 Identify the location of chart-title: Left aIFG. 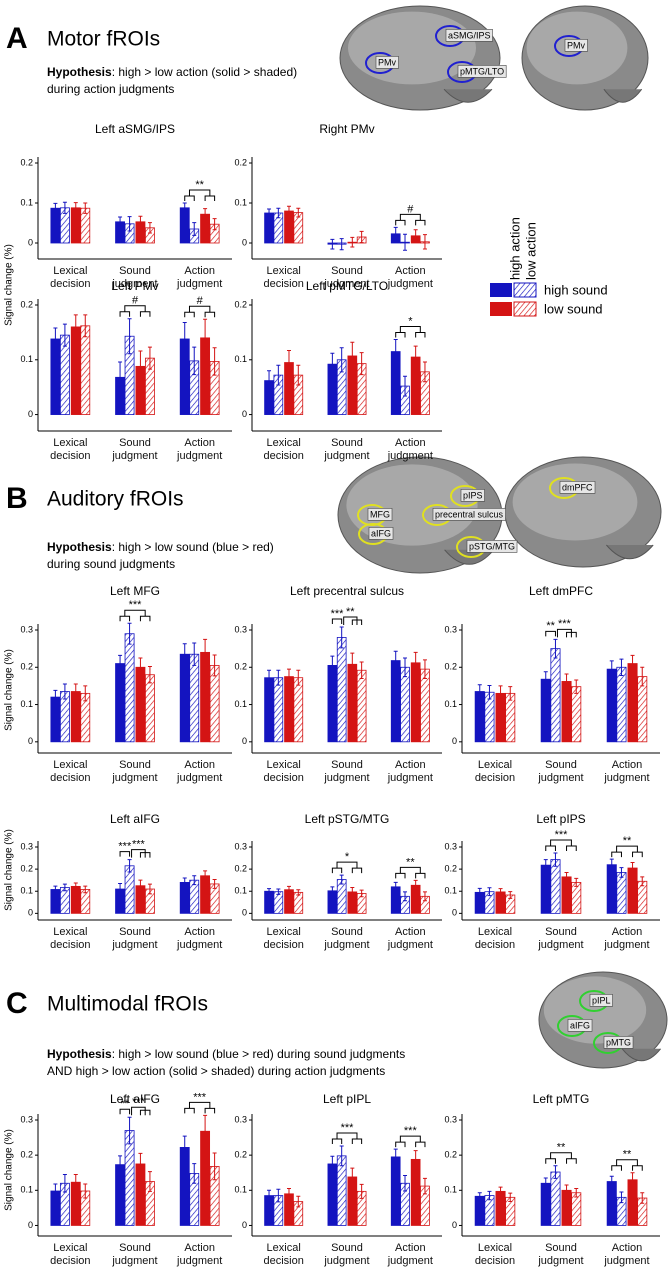
(135, 819).